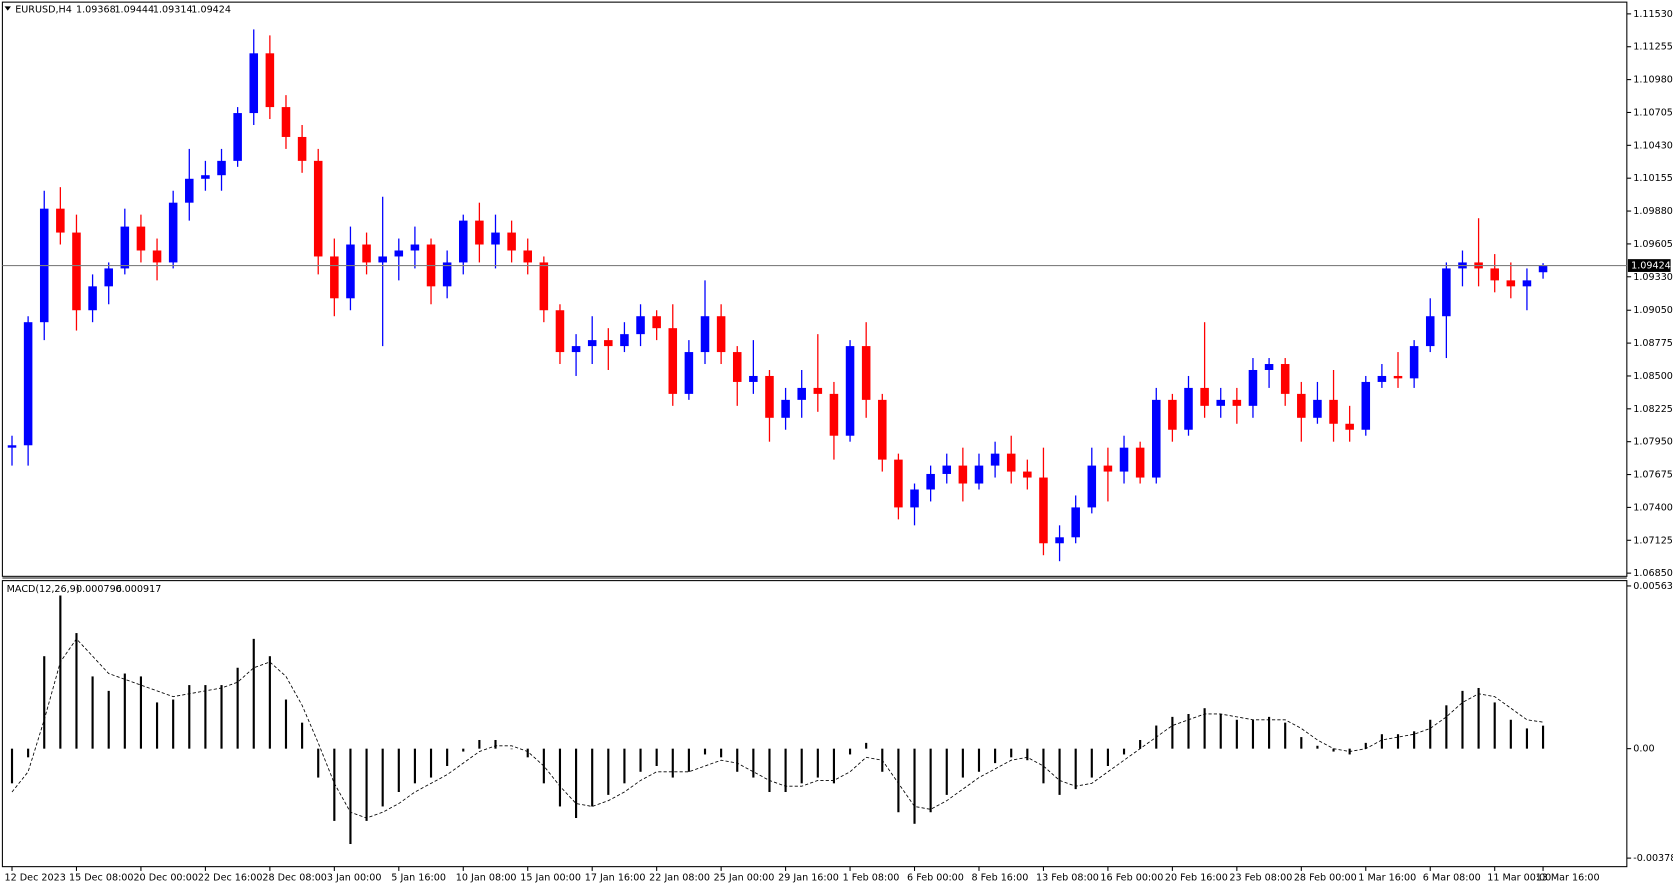 The width and height of the screenshot is (1673, 888). What do you see at coordinates (1196, 877) in the screenshot?
I see `x-tick-label: 20 Feb 16:00` at bounding box center [1196, 877].